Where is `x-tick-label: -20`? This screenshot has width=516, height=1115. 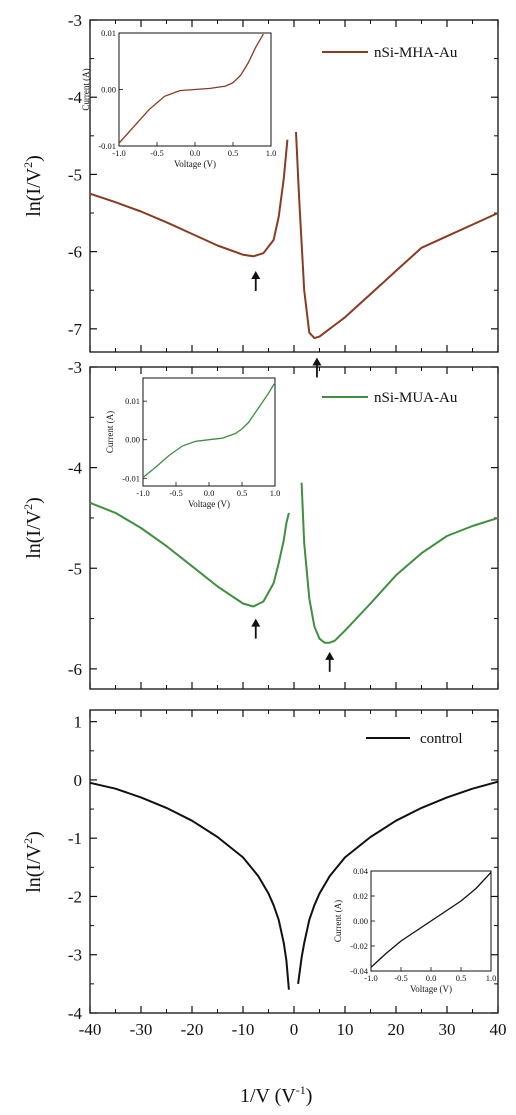 x-tick-label: -20 is located at coordinates (192, 1029).